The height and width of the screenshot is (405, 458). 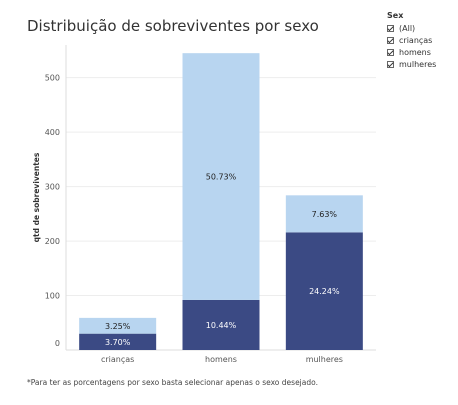 I want to click on y-tick-label: 400, so click(x=52, y=132).